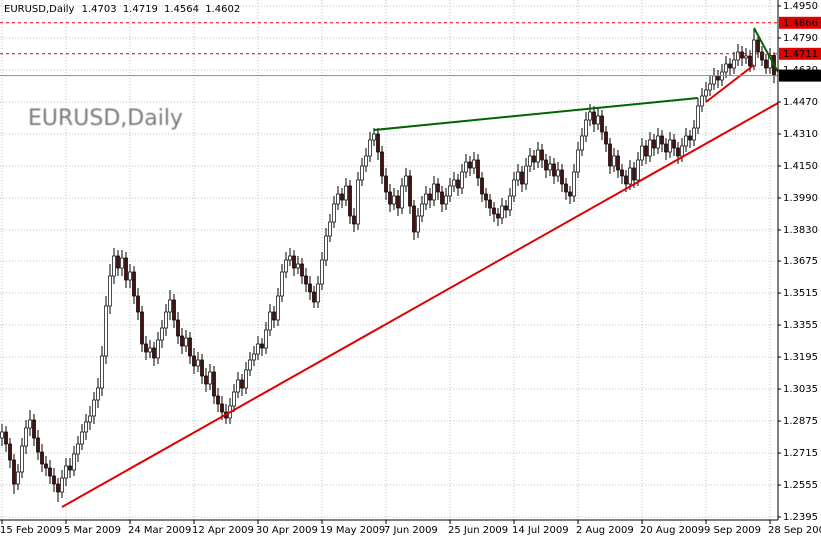 The width and height of the screenshot is (821, 538). What do you see at coordinates (732, 530) in the screenshot?
I see `x-tick-label: 9 Sep 2009` at bounding box center [732, 530].